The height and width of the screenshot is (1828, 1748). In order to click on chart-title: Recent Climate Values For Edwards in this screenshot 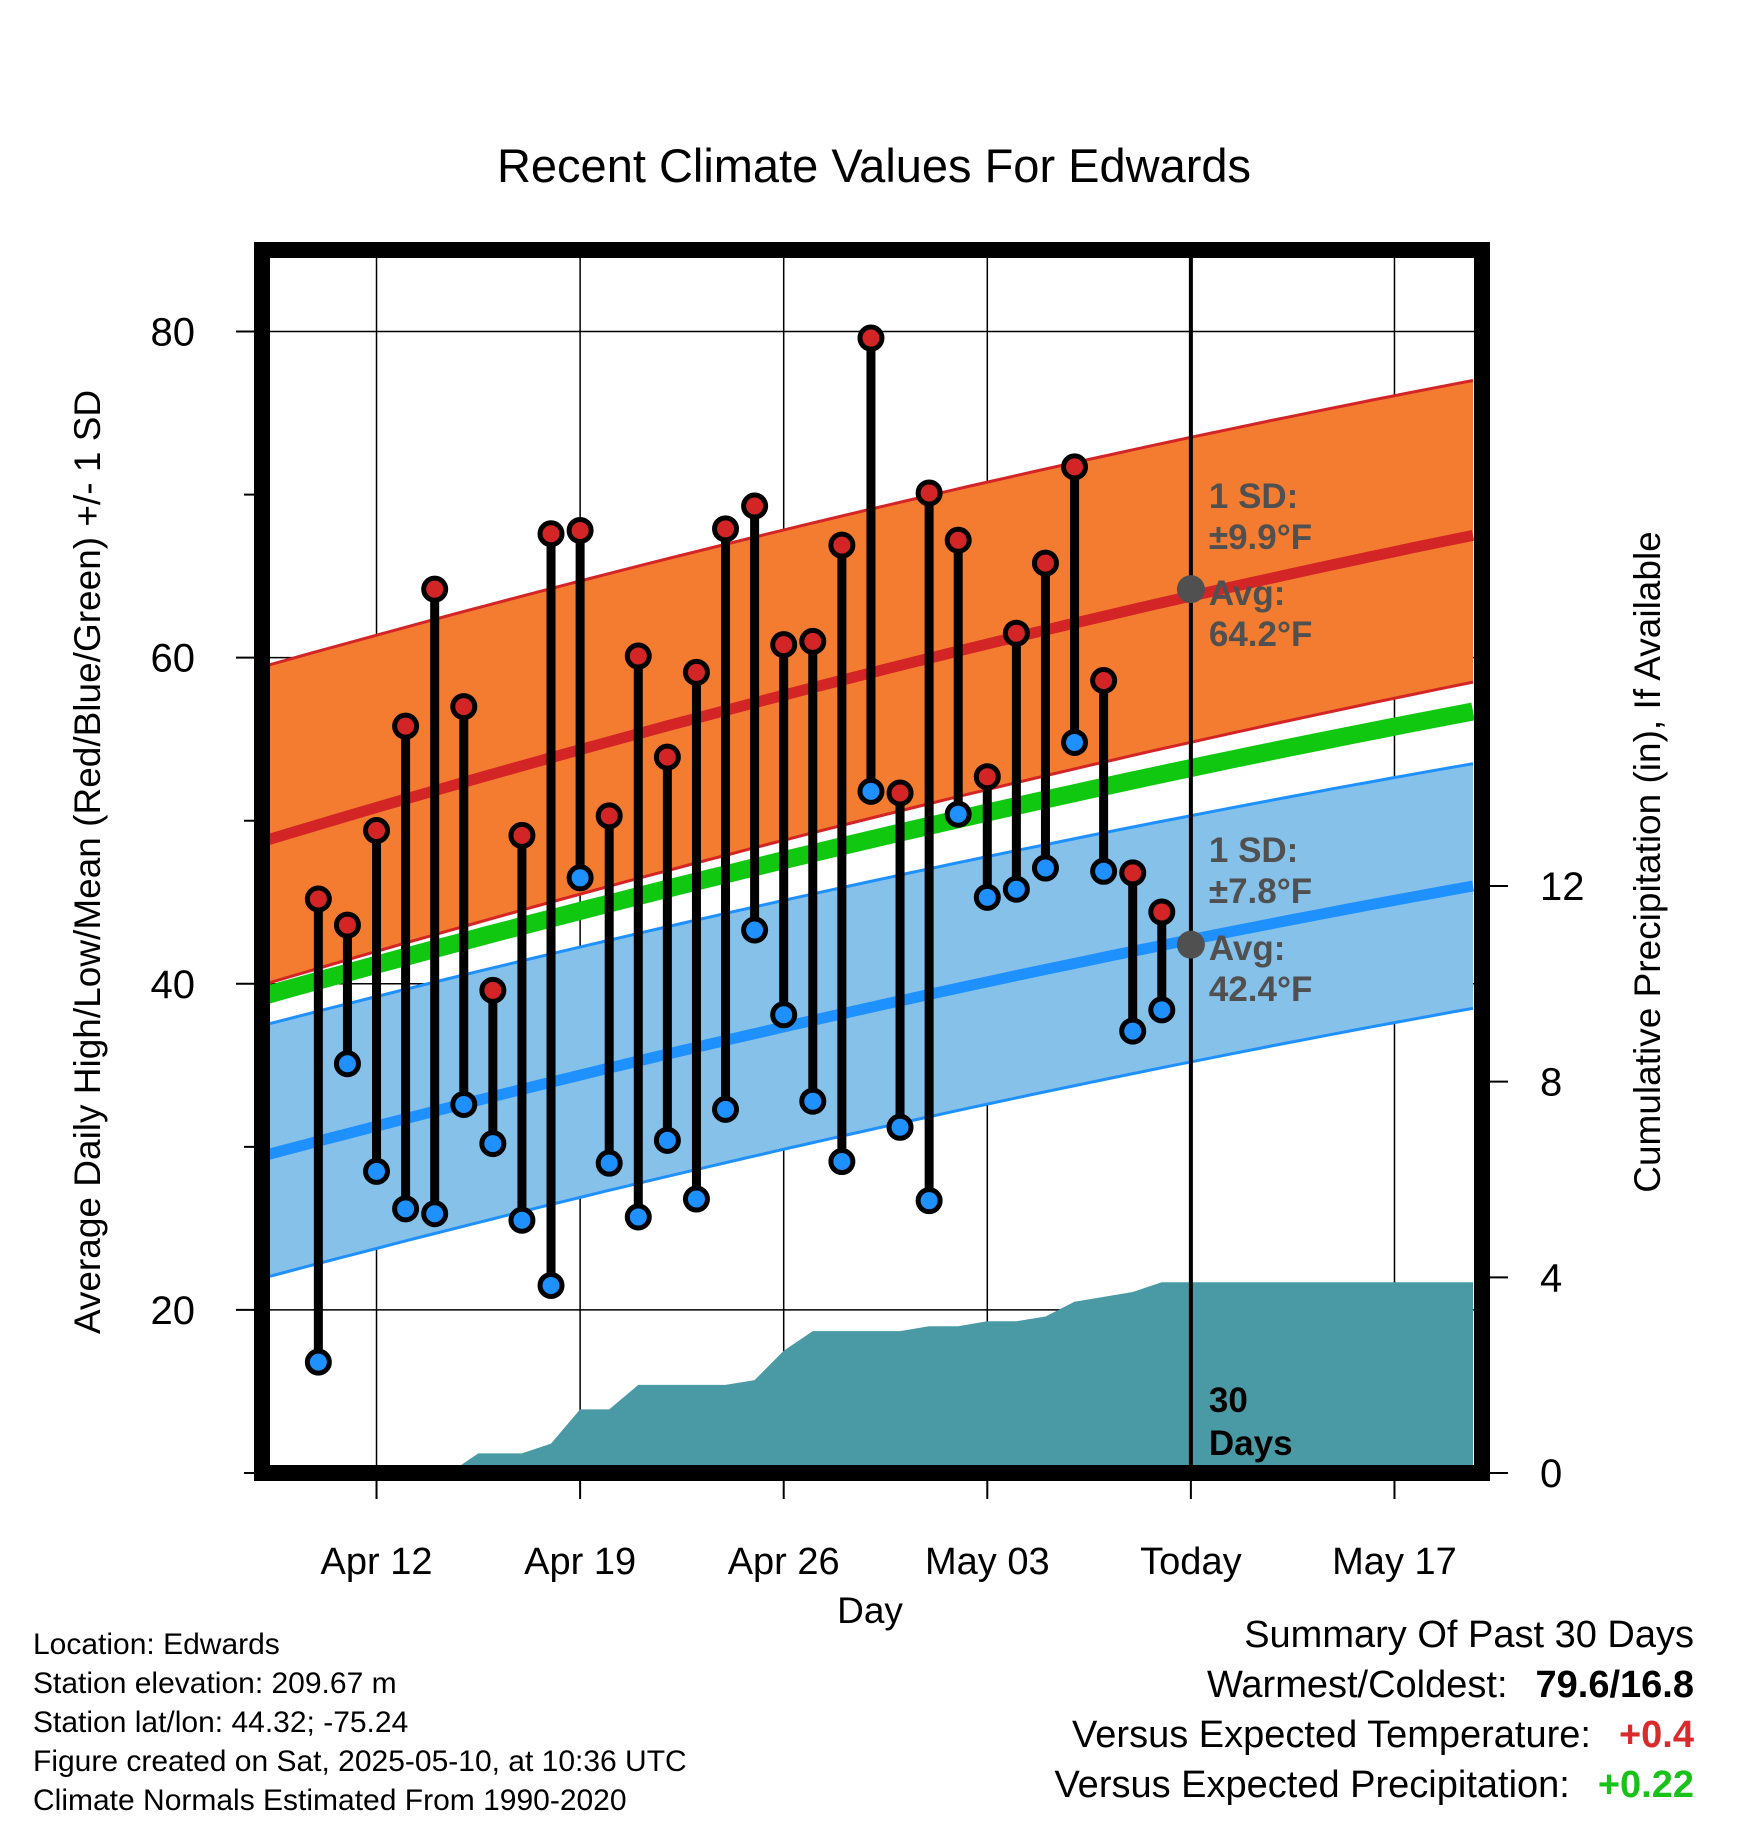, I will do `click(874, 165)`.